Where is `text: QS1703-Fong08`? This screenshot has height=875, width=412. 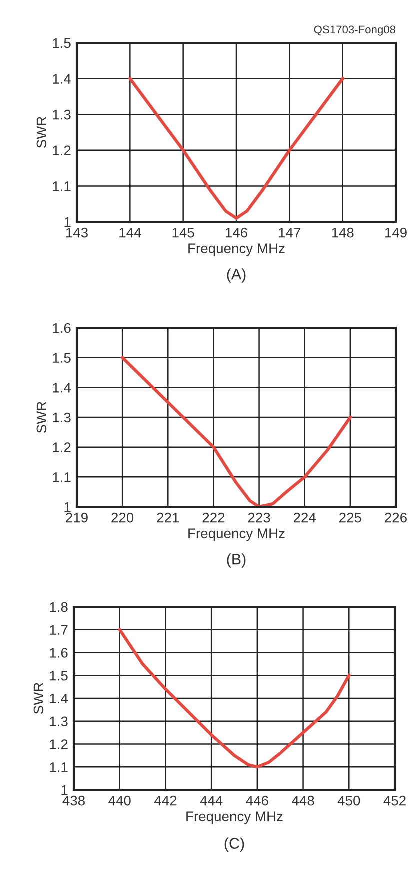 text: QS1703-Fong08 is located at coordinates (355, 31).